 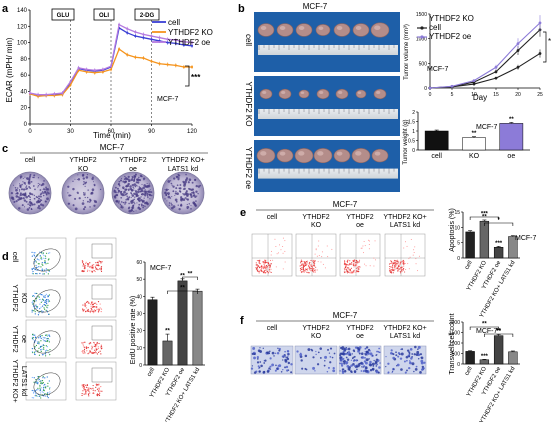 I want to click on injection-2dg: 2-DG, so click(x=147, y=14).